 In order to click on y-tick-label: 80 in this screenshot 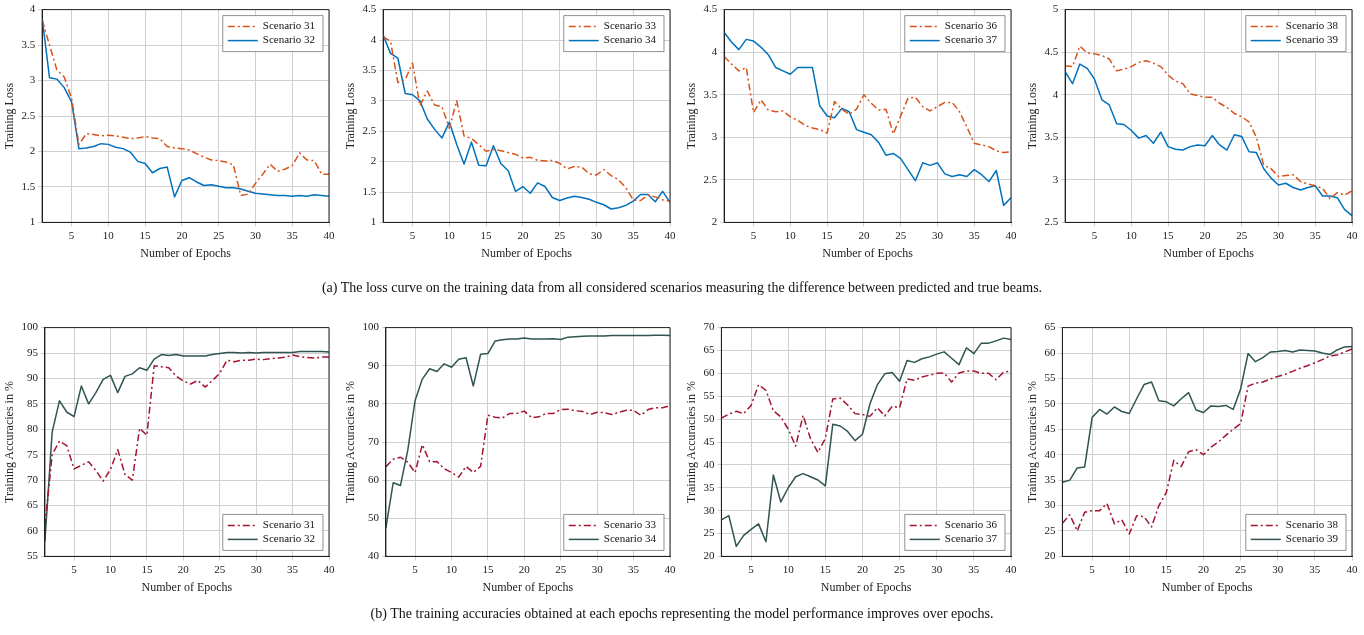, I will do `click(32, 428)`.